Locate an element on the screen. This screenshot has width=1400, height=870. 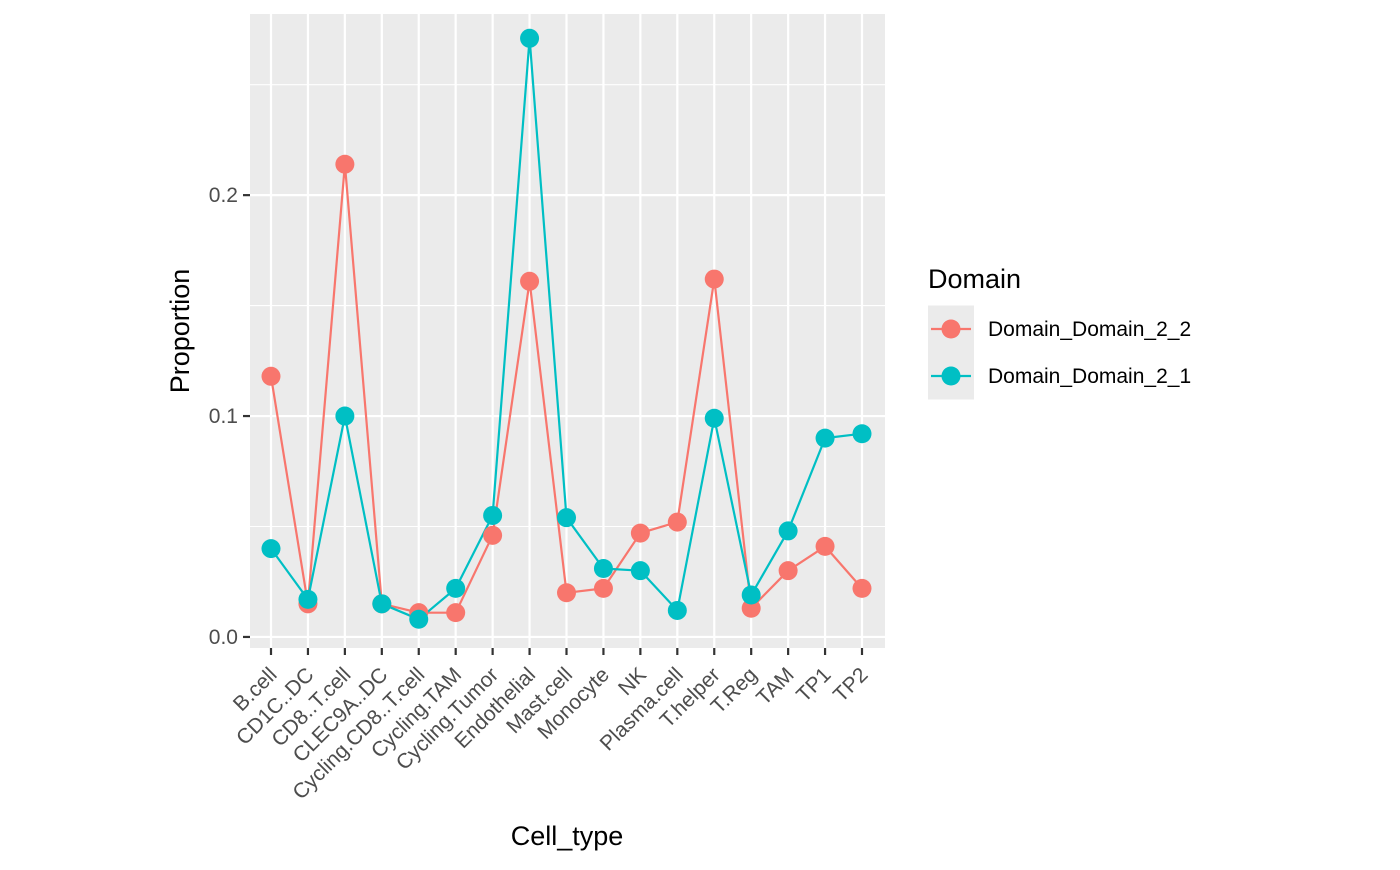
legend-items: Domain_Domain_2_2 Domain_Domain_2_1 is located at coordinates (1059, 352).